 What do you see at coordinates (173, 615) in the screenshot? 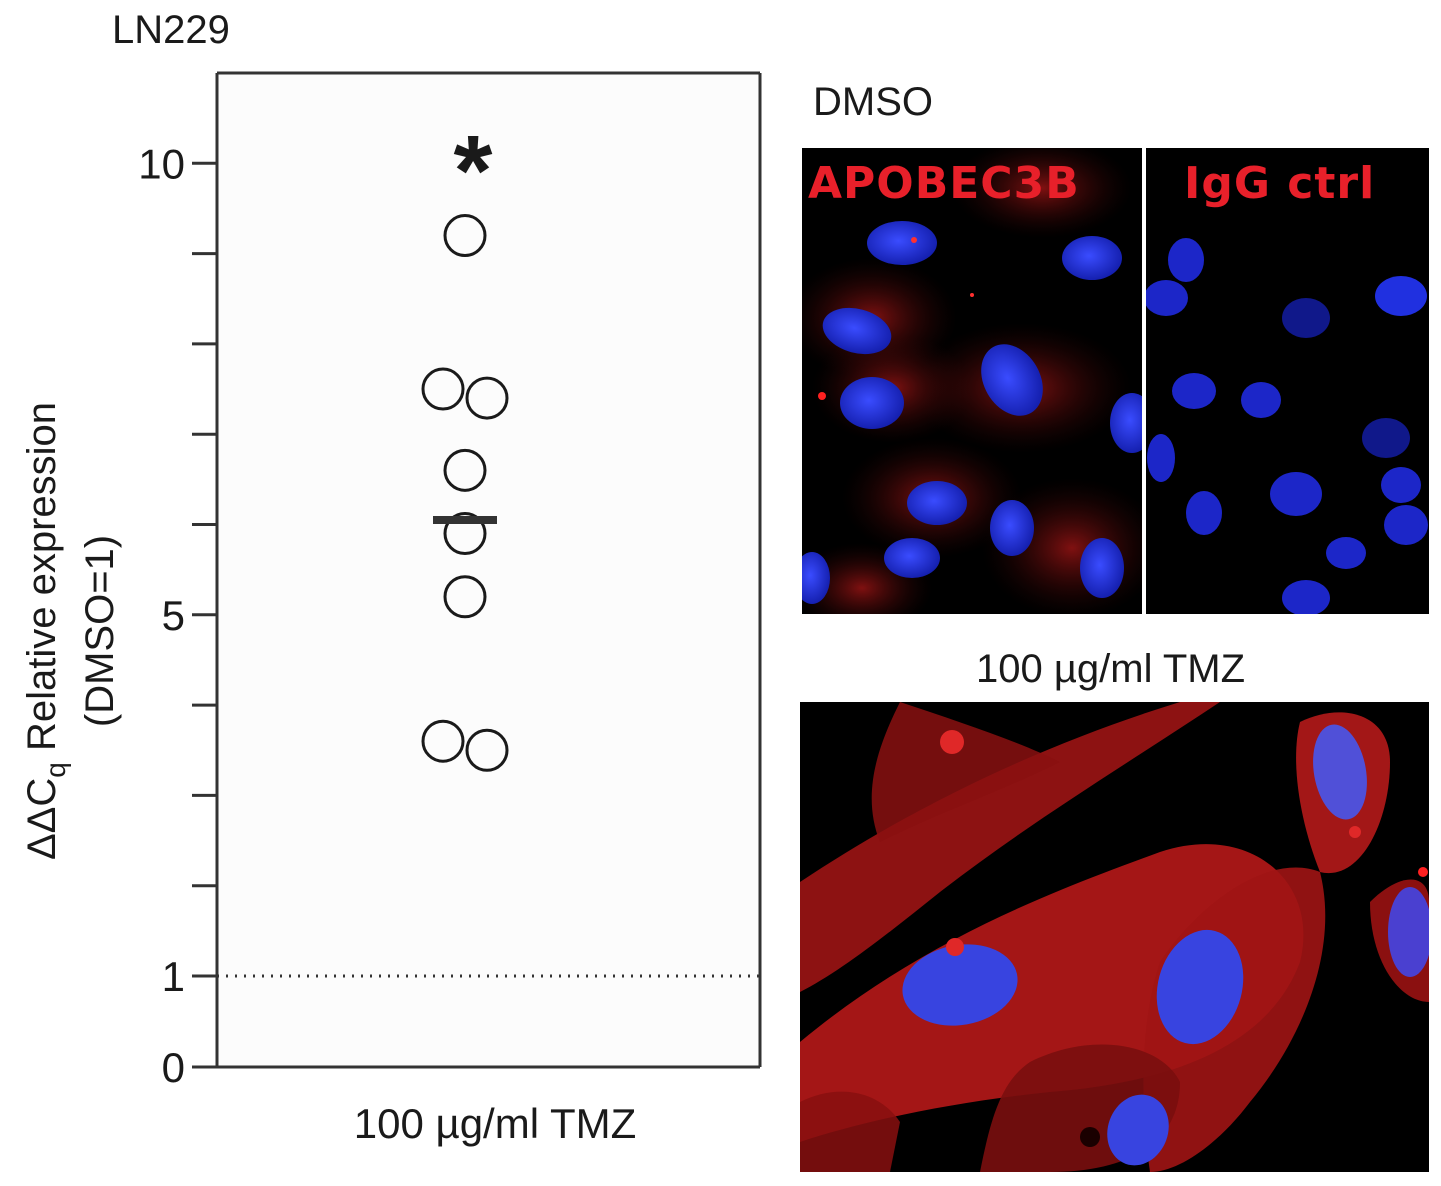
I see `y-tick-label: 5` at bounding box center [173, 615].